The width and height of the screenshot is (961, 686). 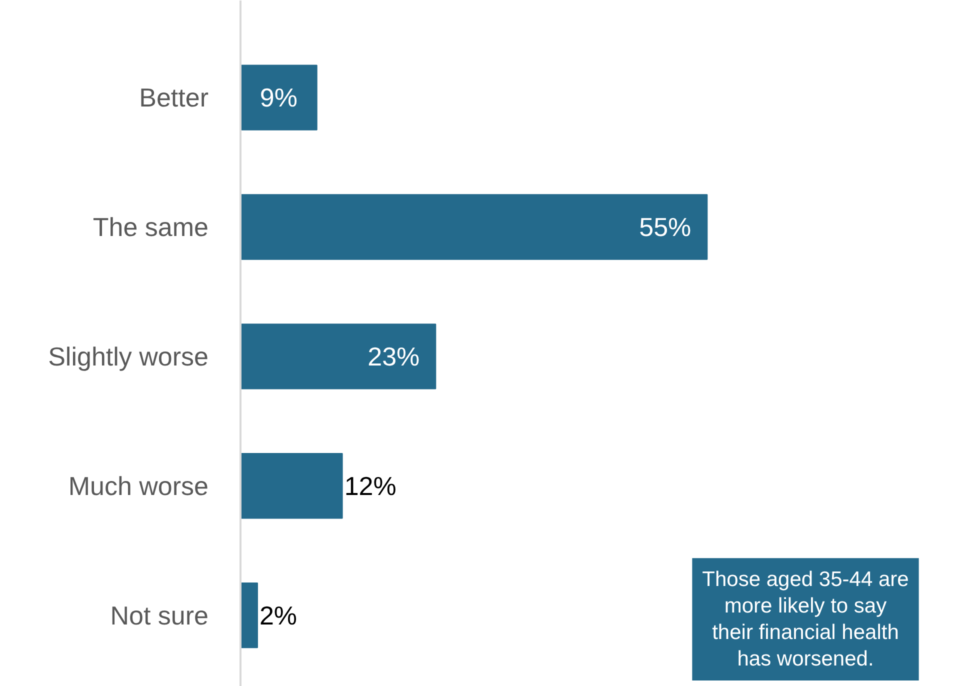 I want to click on data-label: 23%, so click(x=394, y=356).